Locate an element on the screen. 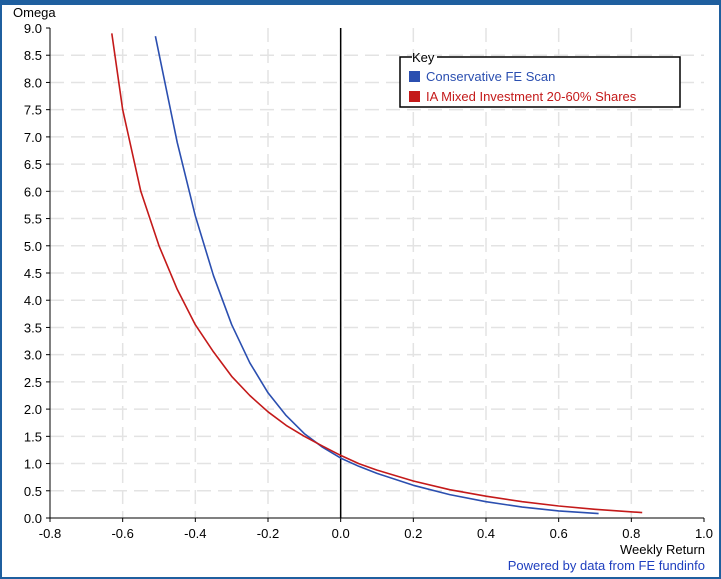 Image resolution: width=721 pixels, height=579 pixels. y-tick-label: 3.5 is located at coordinates (33, 327).